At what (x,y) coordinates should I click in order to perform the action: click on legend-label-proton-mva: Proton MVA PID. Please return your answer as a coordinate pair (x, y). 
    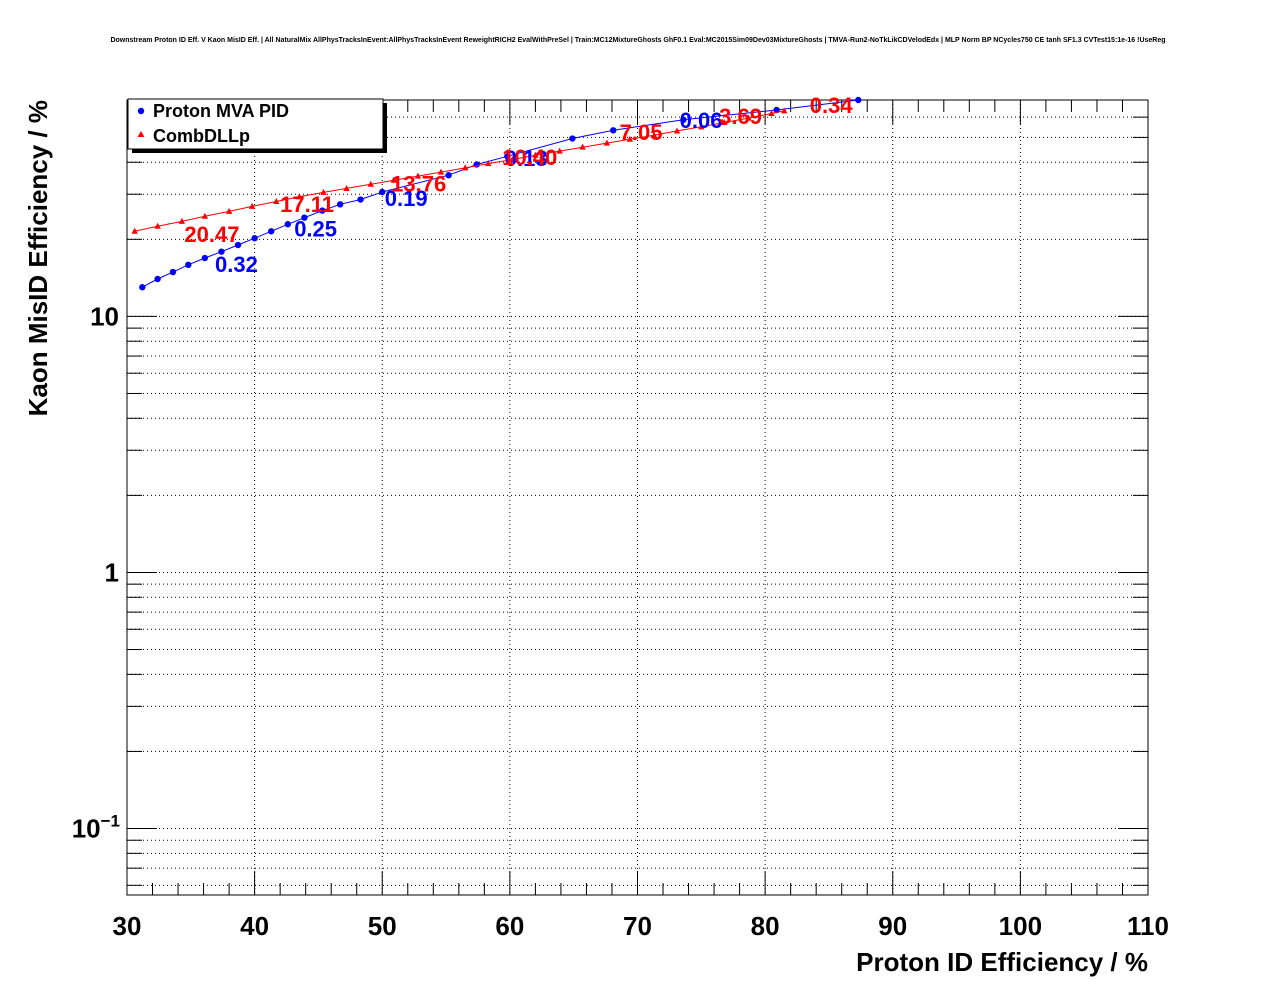
    Looking at the image, I should click on (221, 111).